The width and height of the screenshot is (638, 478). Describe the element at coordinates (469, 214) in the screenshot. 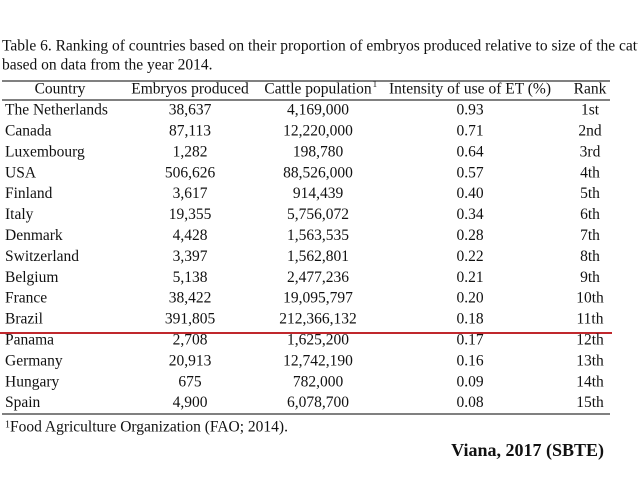

I see `table-cell: 0.34` at that location.